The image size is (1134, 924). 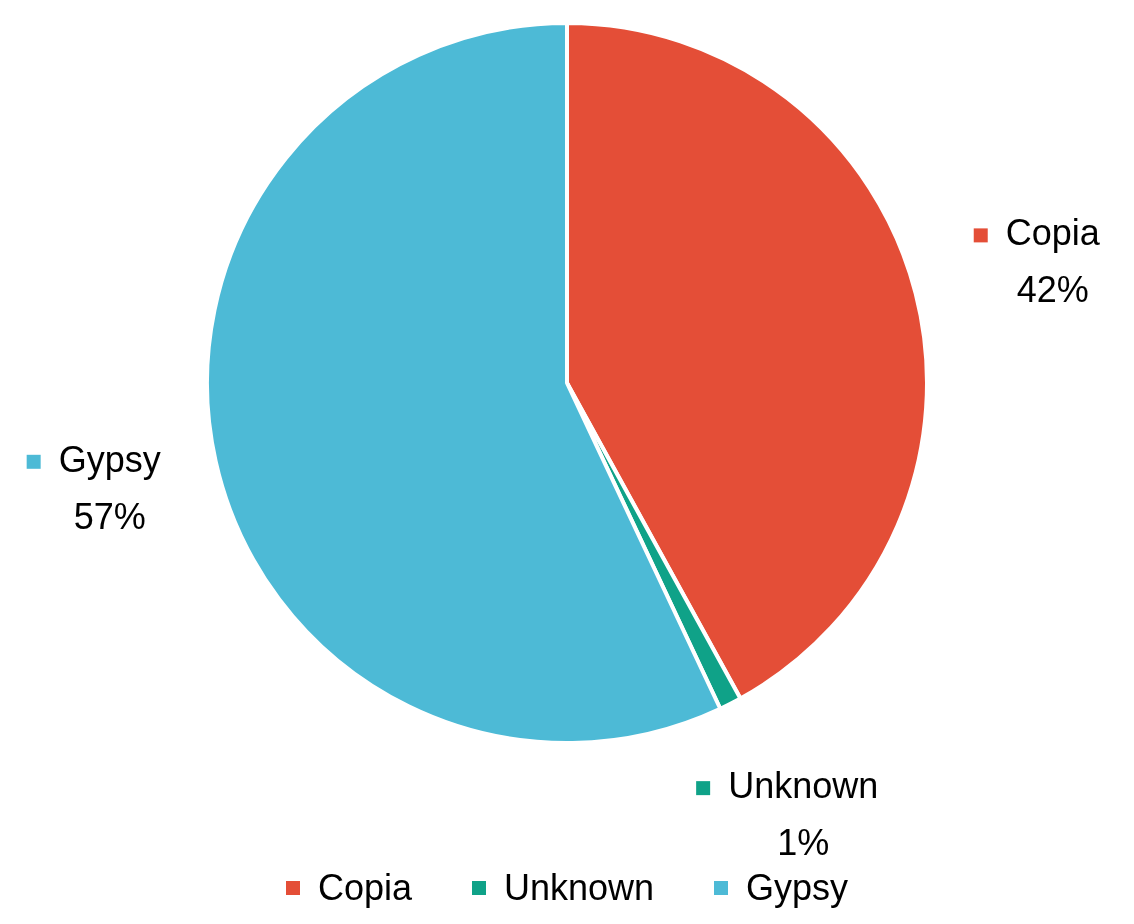 I want to click on legend-label: Unknown, so click(x=803, y=786).